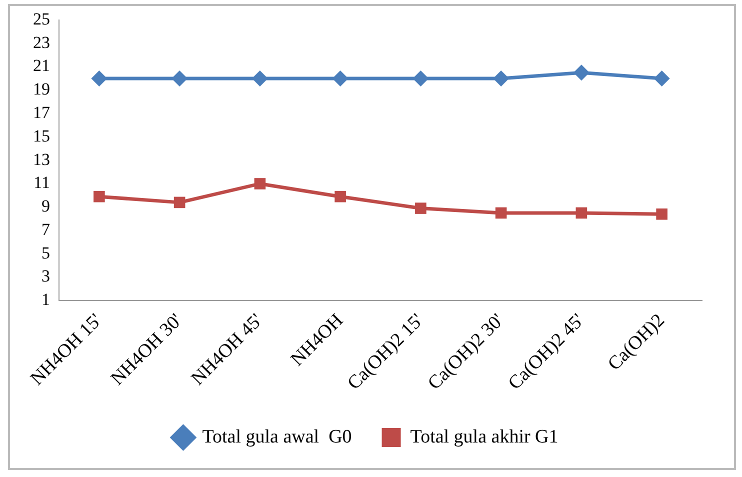  I want to click on y-tick-label: 21, so click(41, 66).